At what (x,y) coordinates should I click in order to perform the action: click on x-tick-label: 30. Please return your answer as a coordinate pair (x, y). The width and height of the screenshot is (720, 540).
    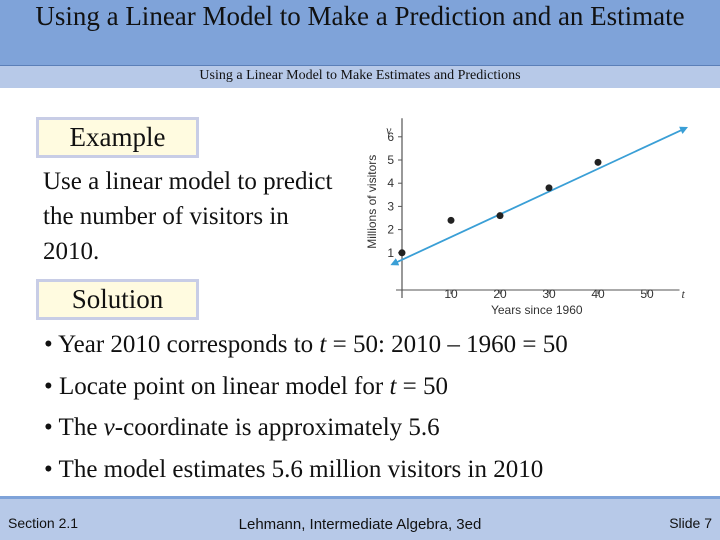
    Looking at the image, I should click on (549, 294).